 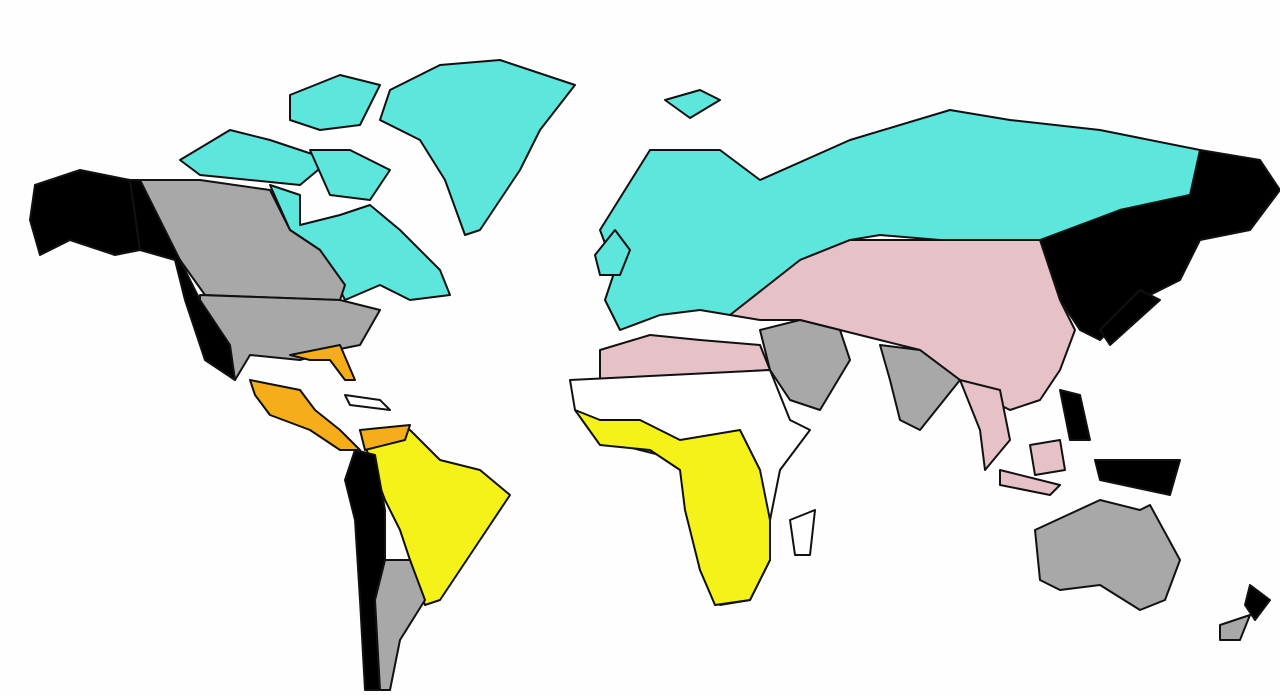 I want to click on borneo, so click(x=1047, y=457).